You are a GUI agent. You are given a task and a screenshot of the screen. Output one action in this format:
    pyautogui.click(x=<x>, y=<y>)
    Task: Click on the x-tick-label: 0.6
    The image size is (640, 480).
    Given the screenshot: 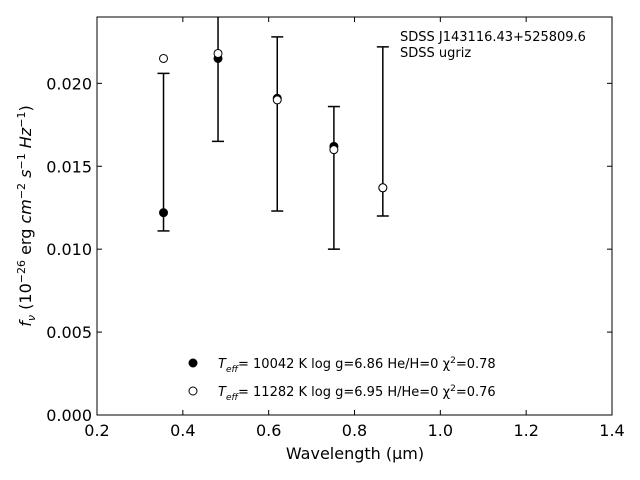 What is the action you would take?
    pyautogui.click(x=268, y=430)
    